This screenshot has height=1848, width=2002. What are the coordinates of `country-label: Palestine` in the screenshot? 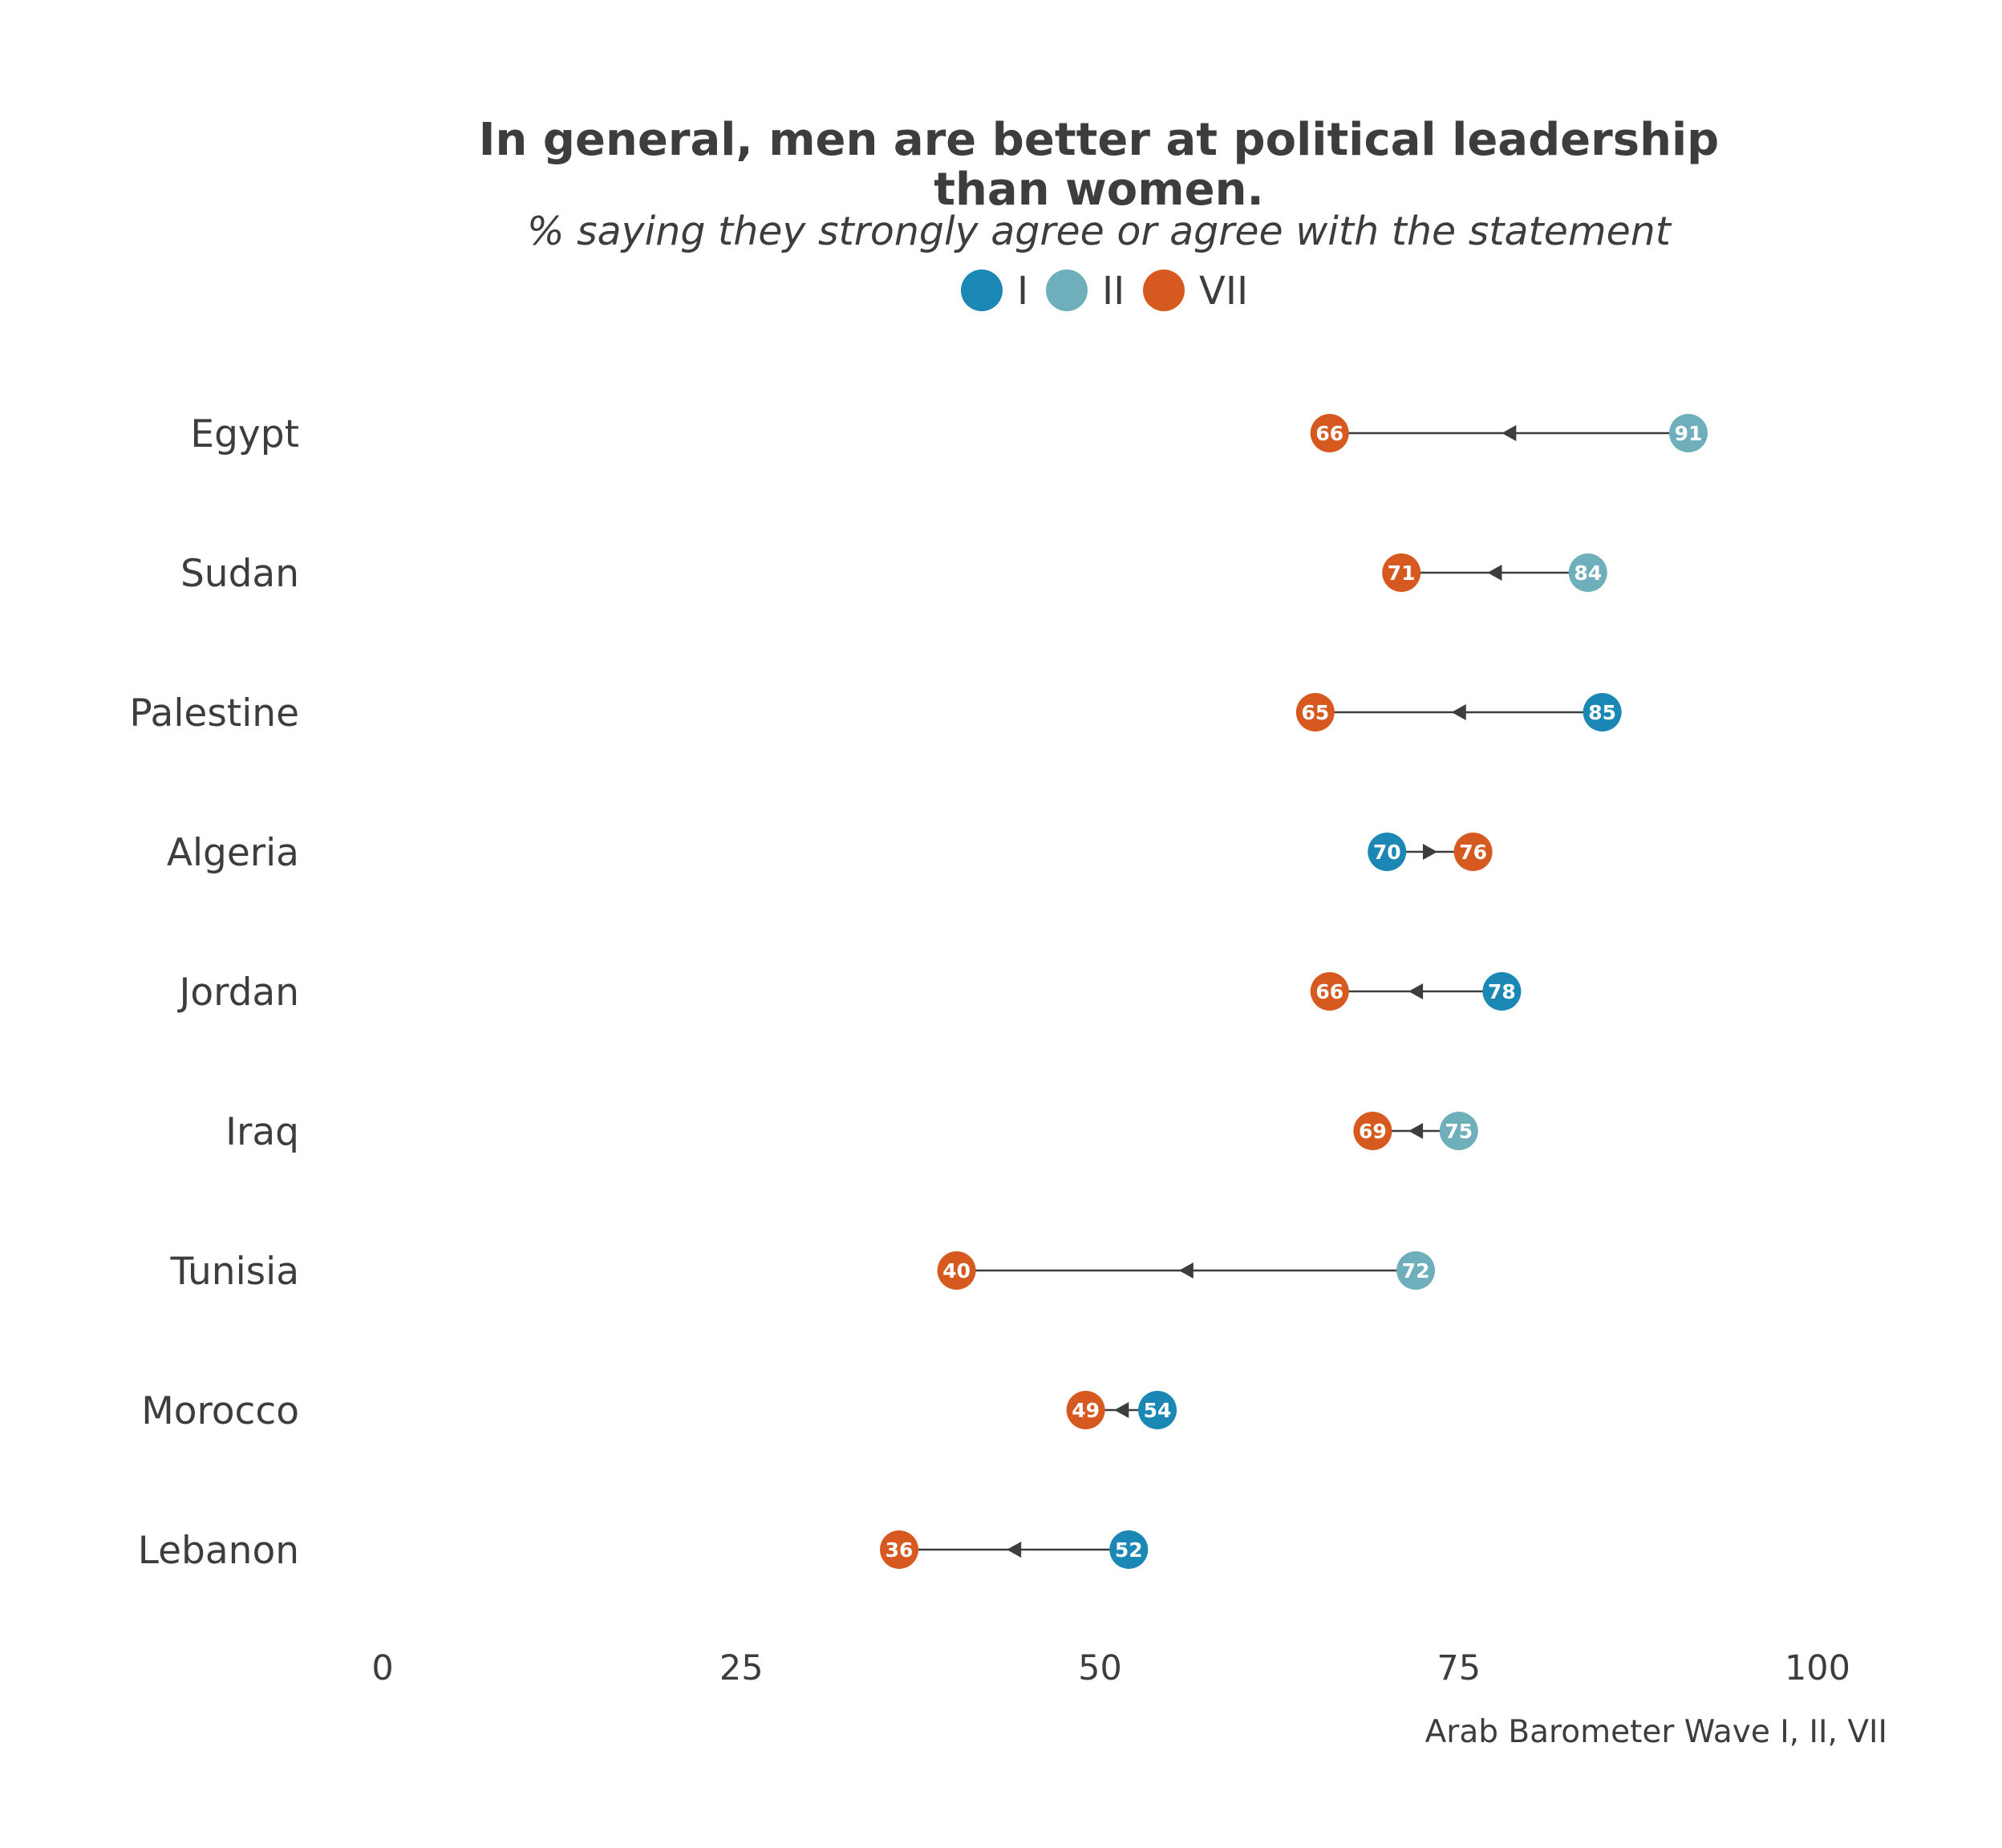 It's located at (214, 713).